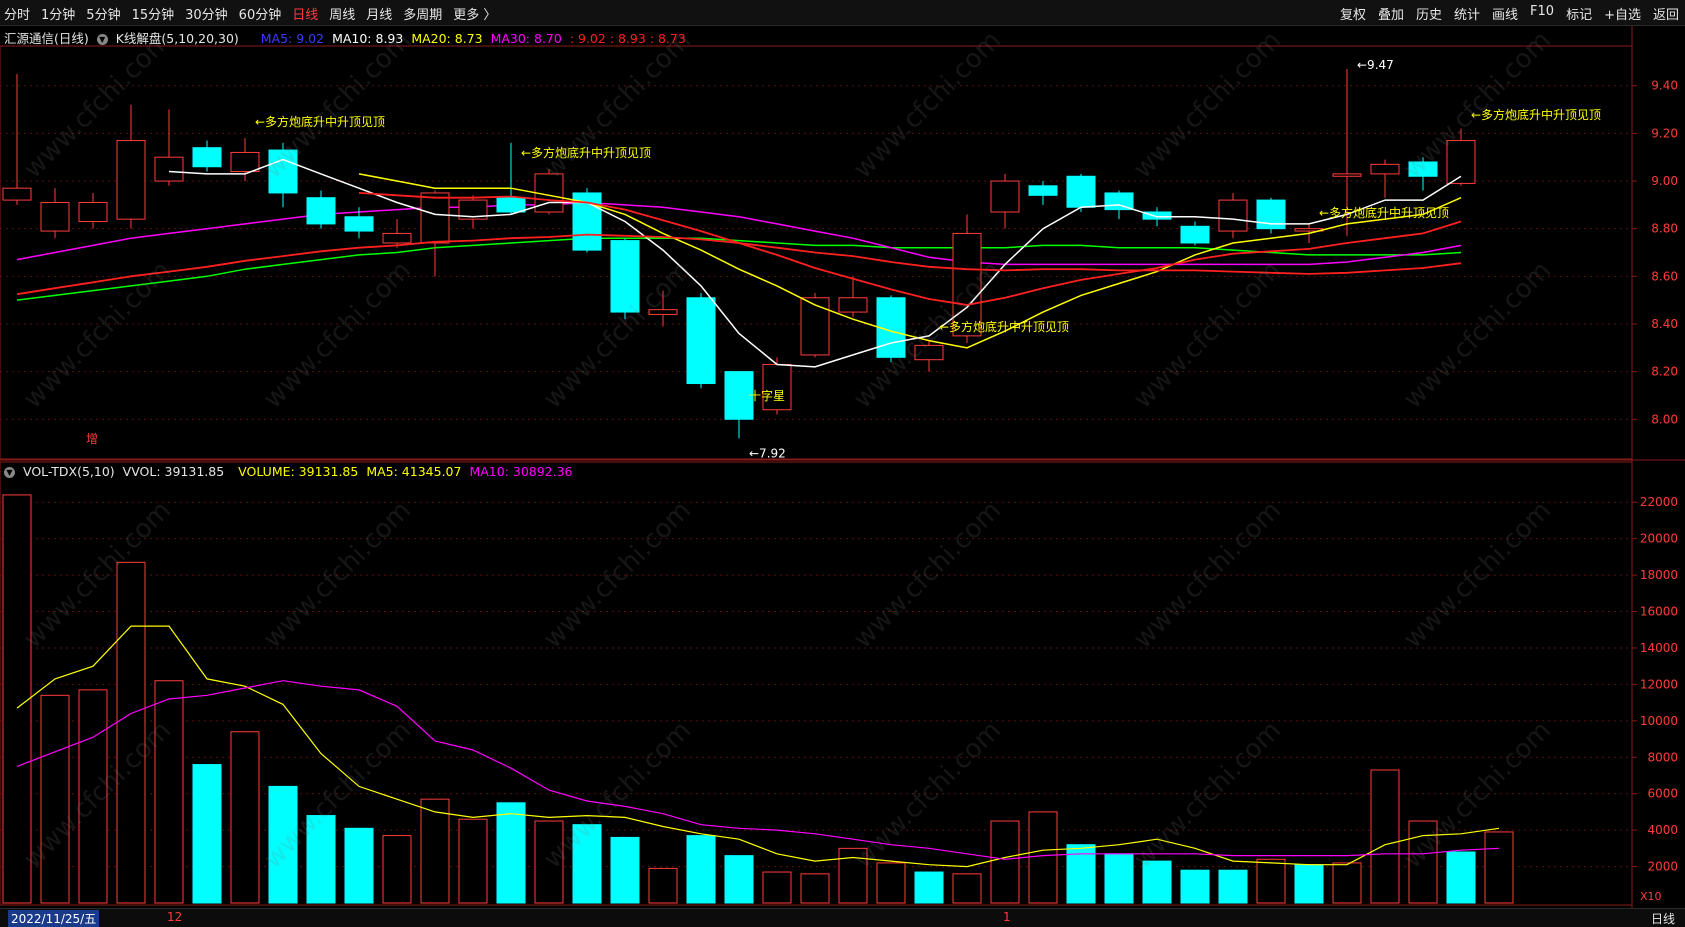  I want to click on stock-title: 汇源通信(日线), so click(46, 38).